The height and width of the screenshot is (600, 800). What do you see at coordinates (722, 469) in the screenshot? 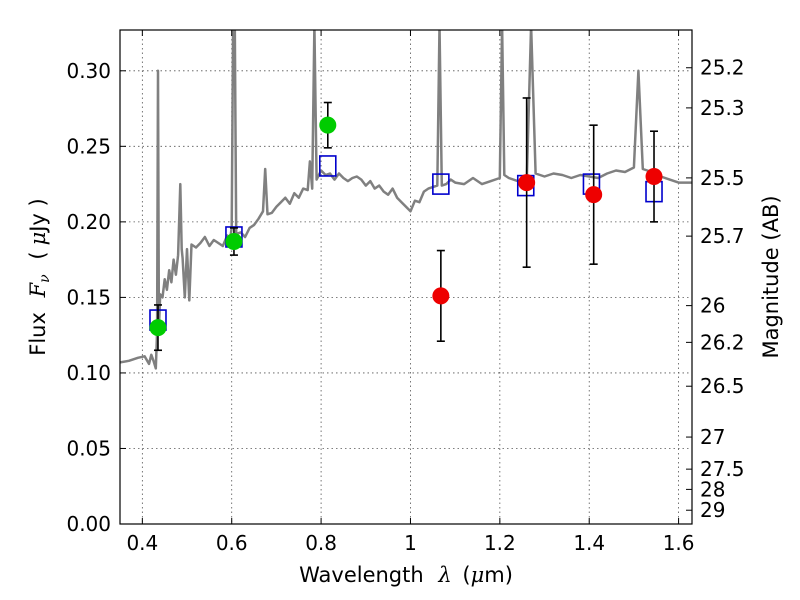
I see `magnitude-tick-label: 27.5` at bounding box center [722, 469].